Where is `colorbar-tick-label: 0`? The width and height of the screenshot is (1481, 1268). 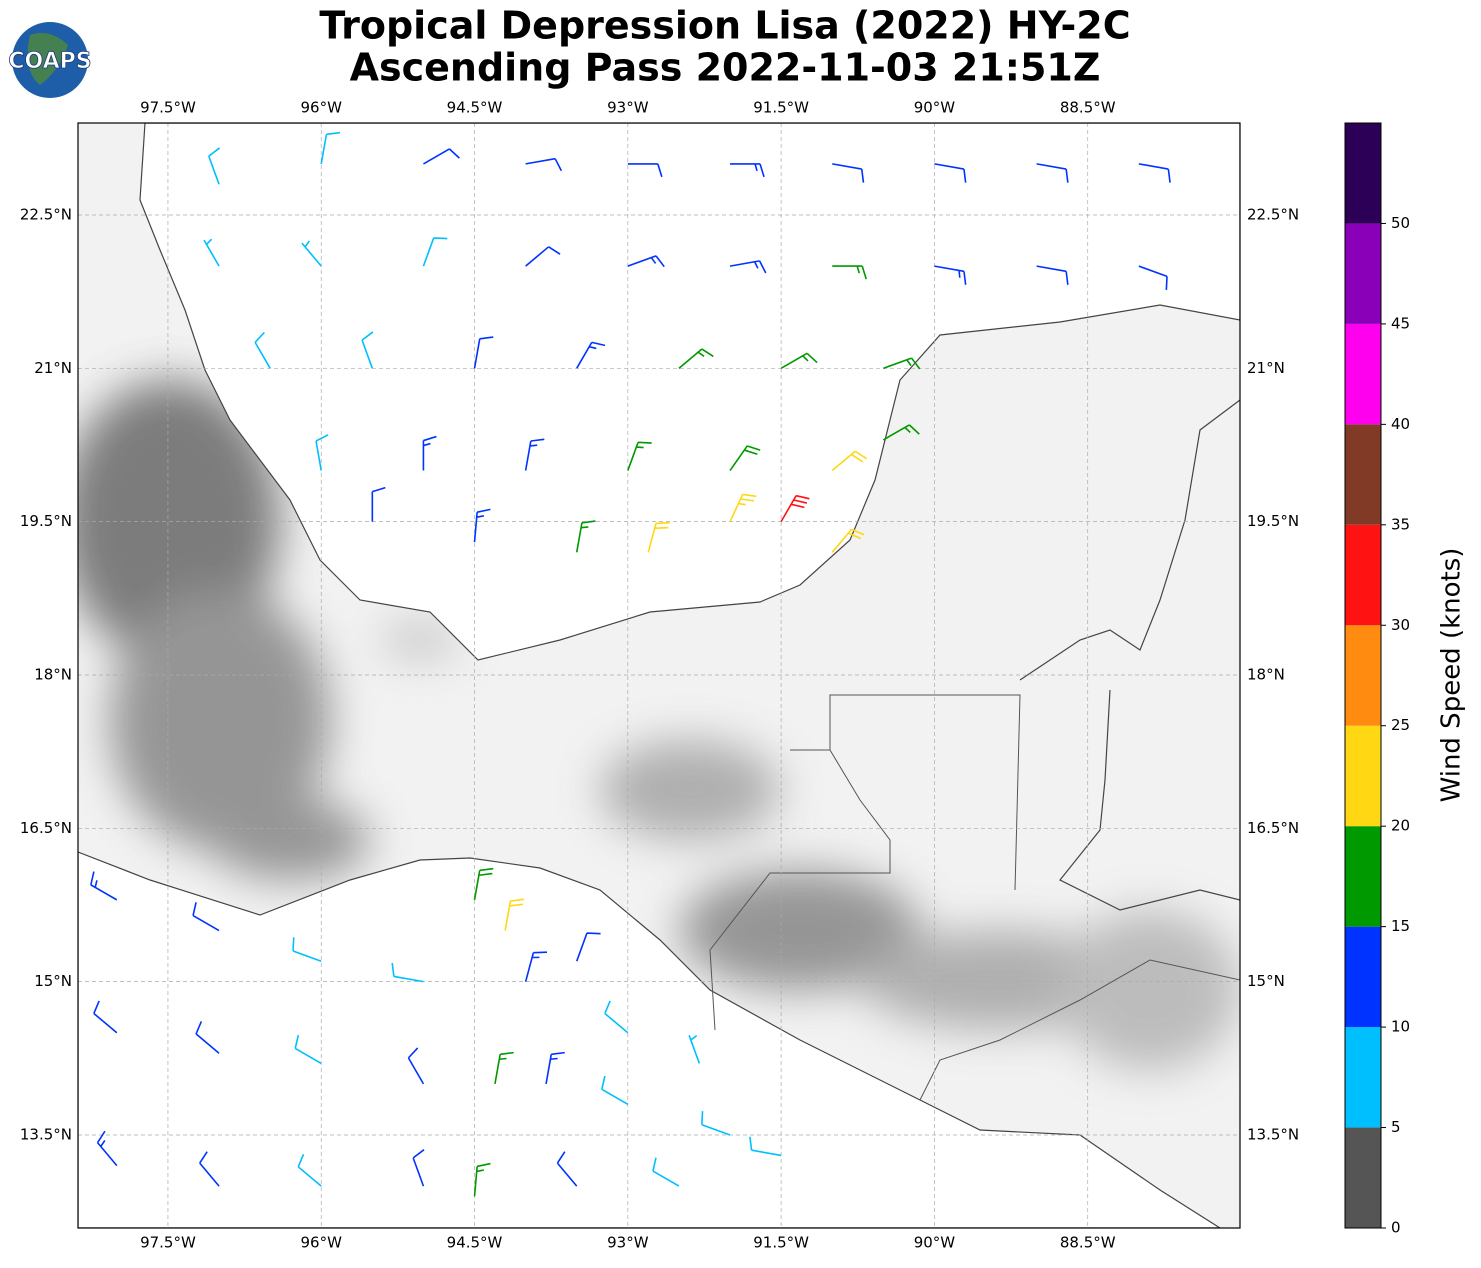
colorbar-tick-label: 0 is located at coordinates (1396, 1228).